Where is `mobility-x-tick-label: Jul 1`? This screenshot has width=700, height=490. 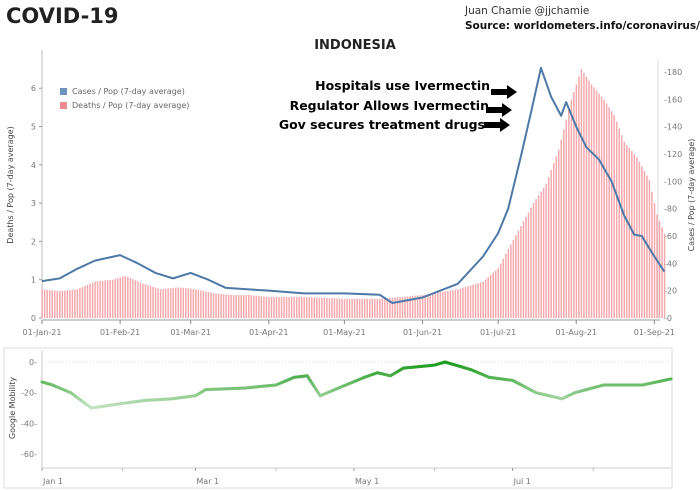 mobility-x-tick-label: Jul 1 is located at coordinates (522, 481).